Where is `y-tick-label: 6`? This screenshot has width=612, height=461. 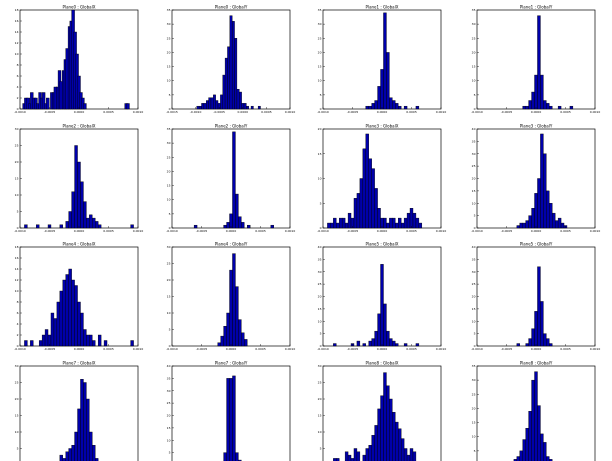
y-tick-label: 6 is located at coordinates (18, 313).